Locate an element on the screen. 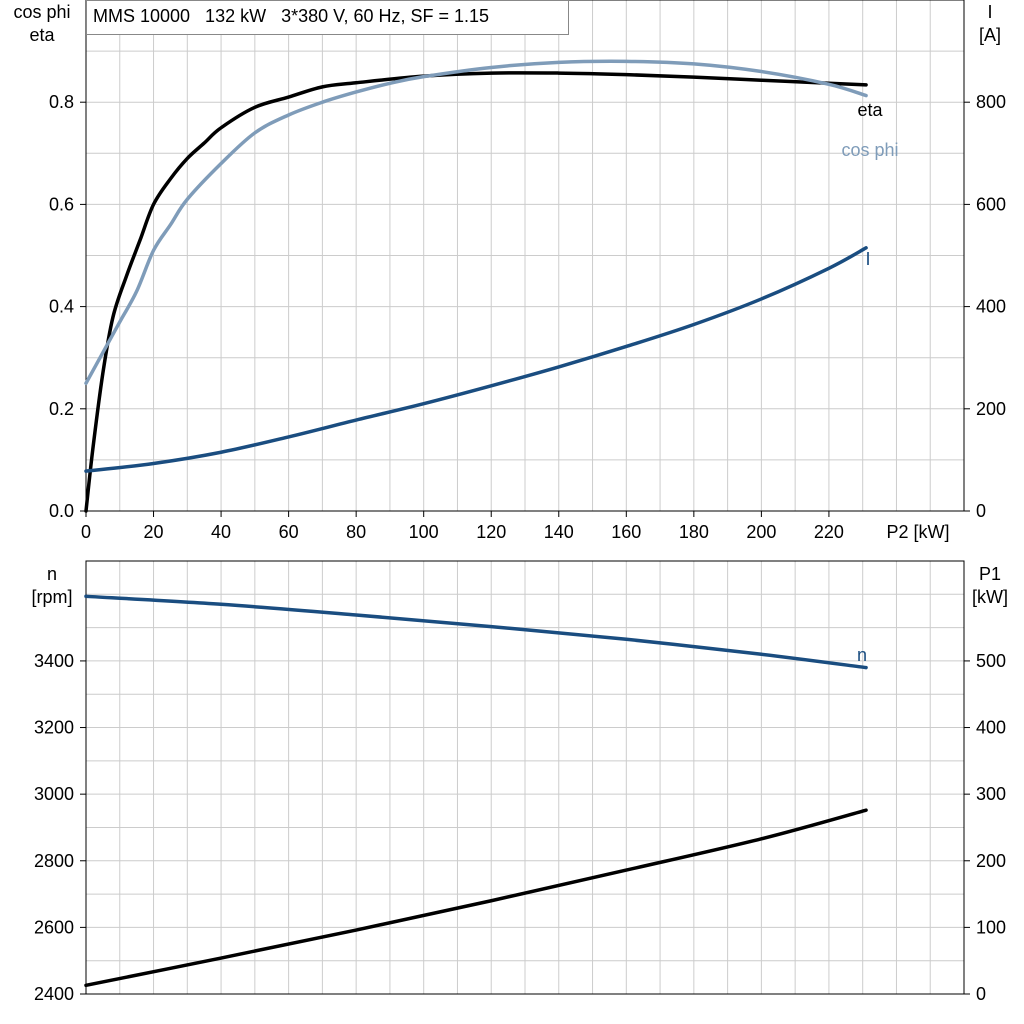 Image resolution: width=1024 pixels, height=1024 pixels. bottom-right-tick-label: 500 is located at coordinates (991, 661).